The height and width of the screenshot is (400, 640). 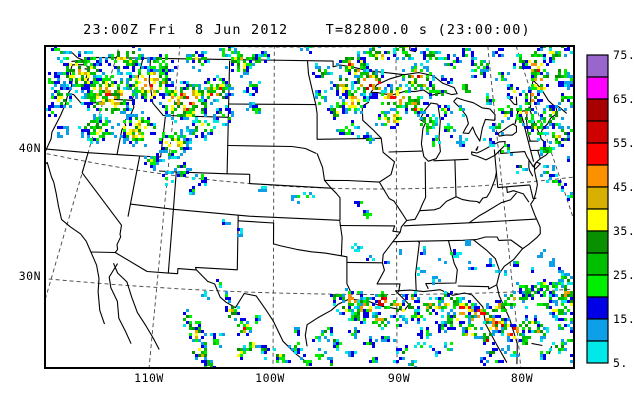 I want to click on border-ca-nv-az, so click(x=102, y=202).